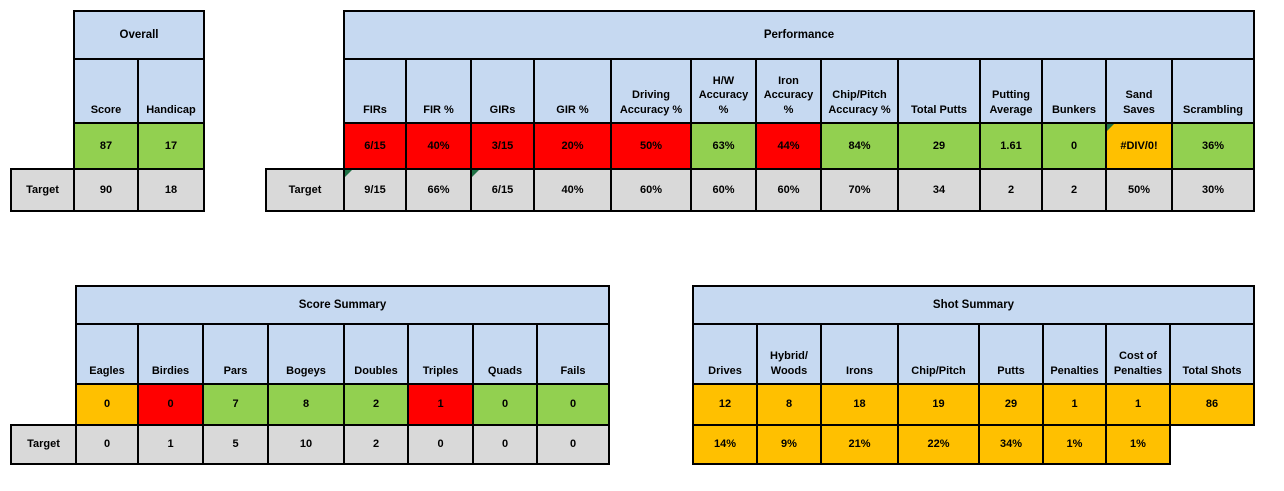 This screenshot has height=491, width=1284. Describe the element at coordinates (1074, 190) in the screenshot. I see `cell-performance-bunkers-target: 2` at that location.